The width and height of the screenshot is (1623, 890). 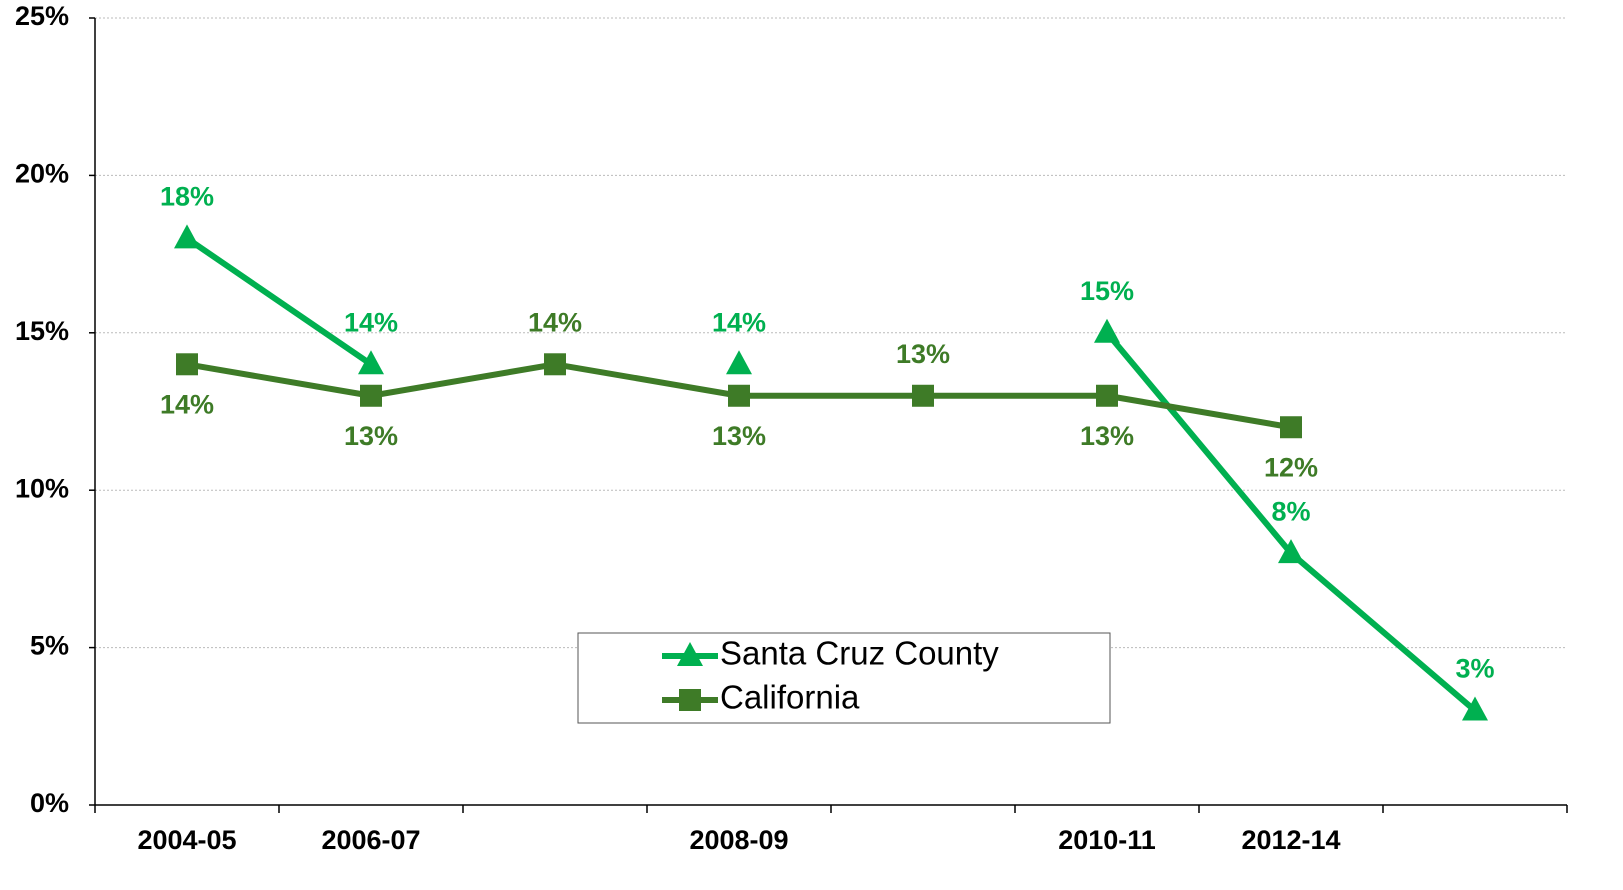 I want to click on legend-box, so click(x=844, y=678).